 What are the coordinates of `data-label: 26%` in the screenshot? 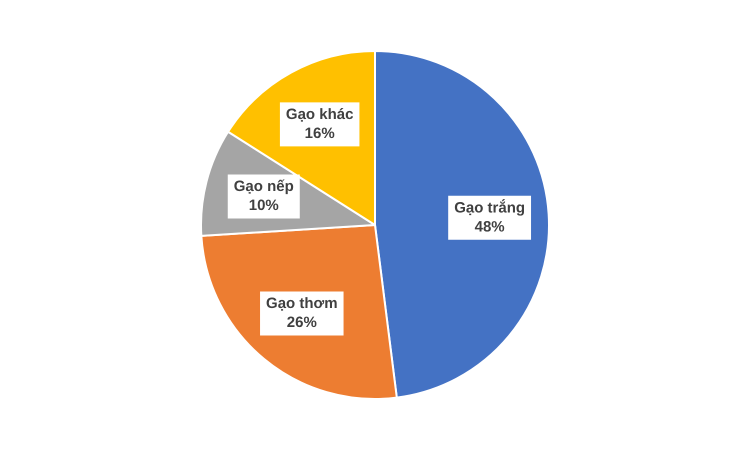 It's located at (301, 323).